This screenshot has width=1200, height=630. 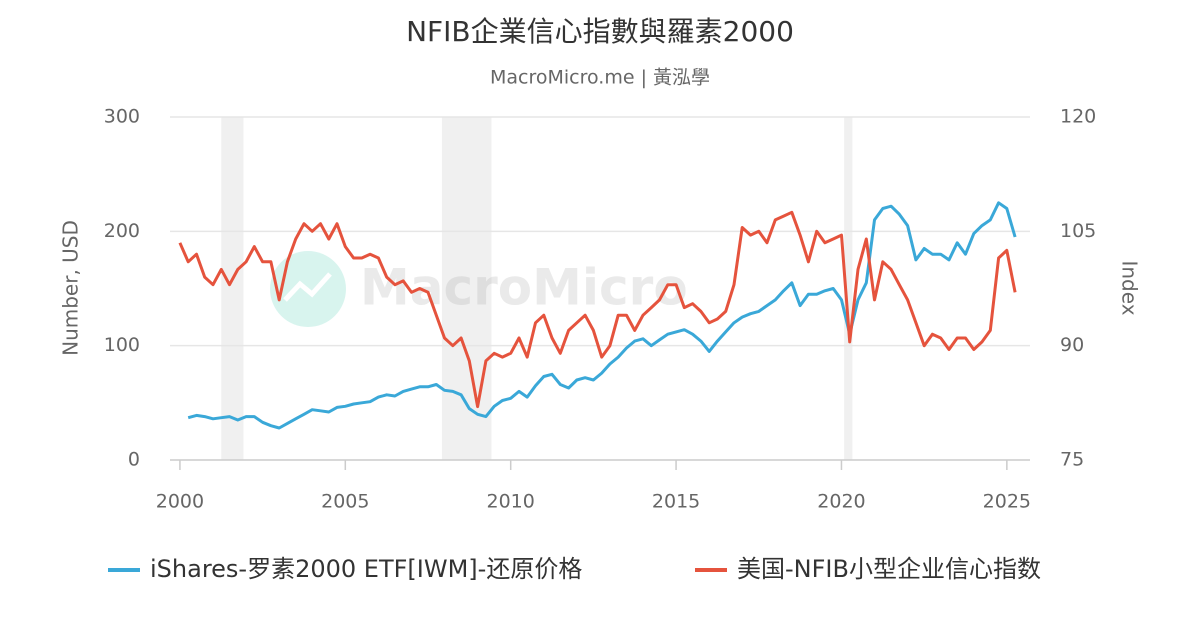 I want to click on chart-subtitle: MacroMicro.me | 黃泓學, so click(x=600, y=78).